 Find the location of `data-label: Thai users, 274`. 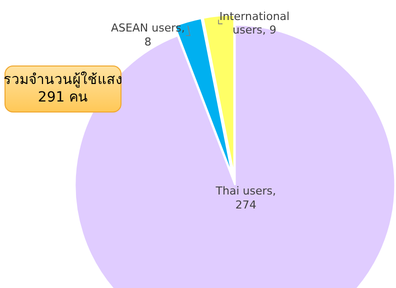

data-label: Thai users, 274 is located at coordinates (245, 198).